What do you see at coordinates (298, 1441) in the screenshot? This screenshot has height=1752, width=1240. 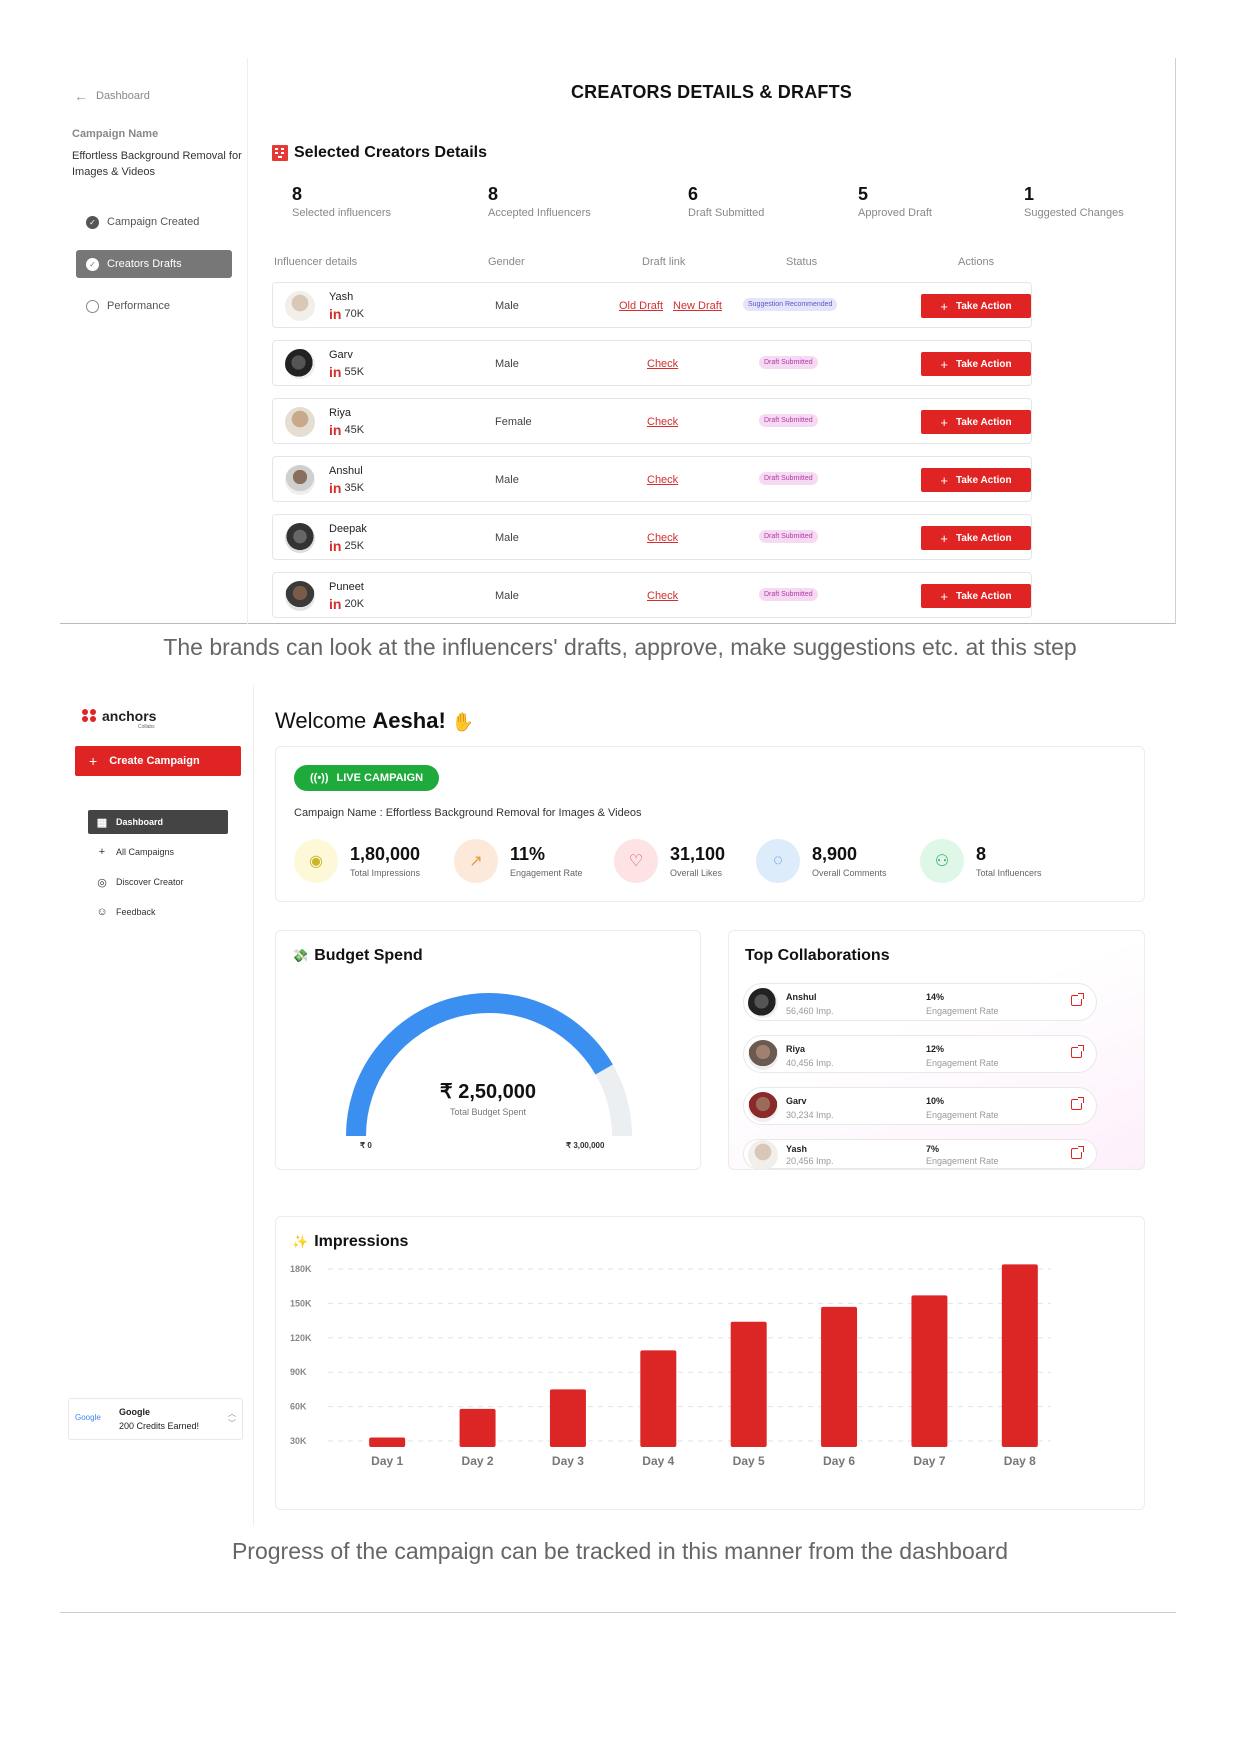 I see `y-tick-label: 30K` at bounding box center [298, 1441].